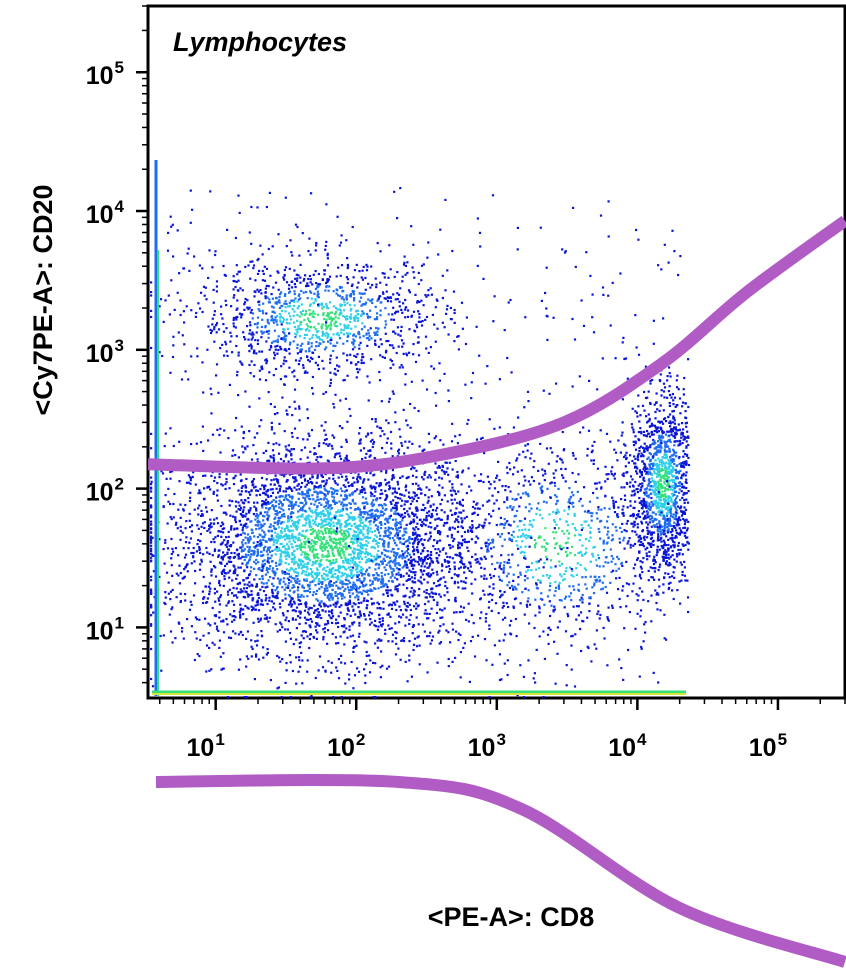 The width and height of the screenshot is (846, 968). Describe the element at coordinates (281, 459) in the screenshot. I see `event-dot-2088` at that location.